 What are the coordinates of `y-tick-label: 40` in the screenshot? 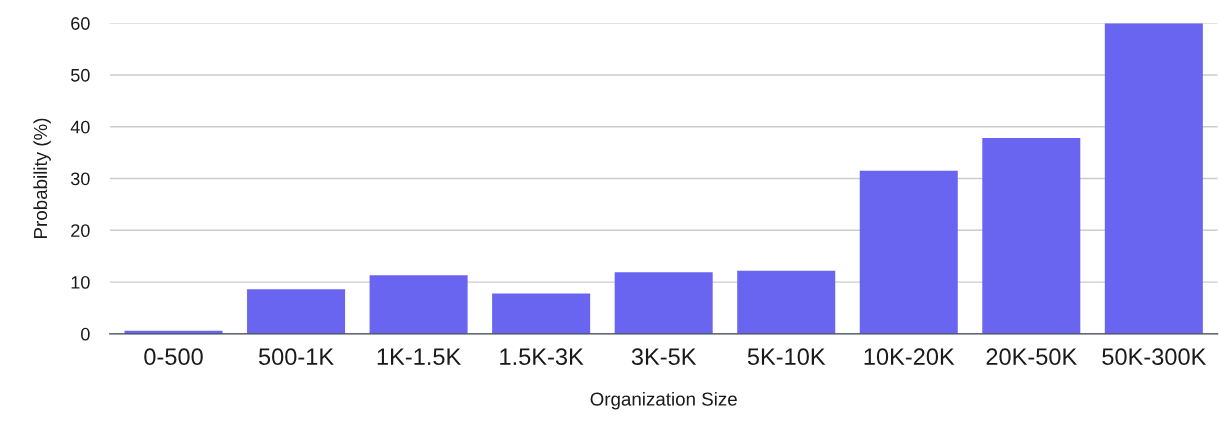 It's located at (80, 127).